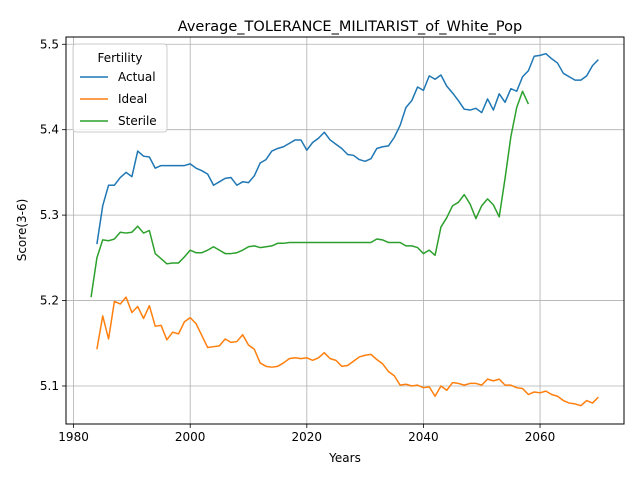 The image size is (640, 480). What do you see at coordinates (49, 130) in the screenshot?
I see `y-tick-label: 5.4` at bounding box center [49, 130].